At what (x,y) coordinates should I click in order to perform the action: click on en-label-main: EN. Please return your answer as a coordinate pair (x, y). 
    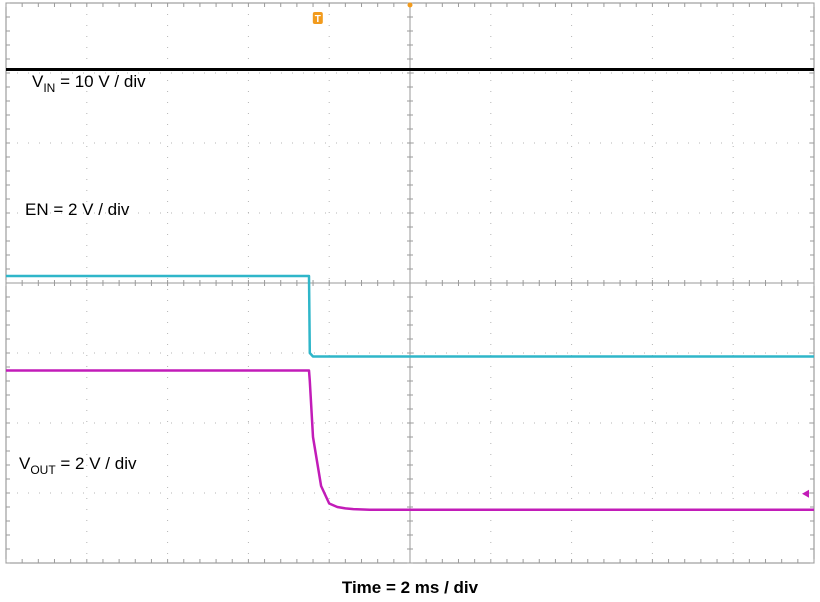
    Looking at the image, I should click on (37, 209).